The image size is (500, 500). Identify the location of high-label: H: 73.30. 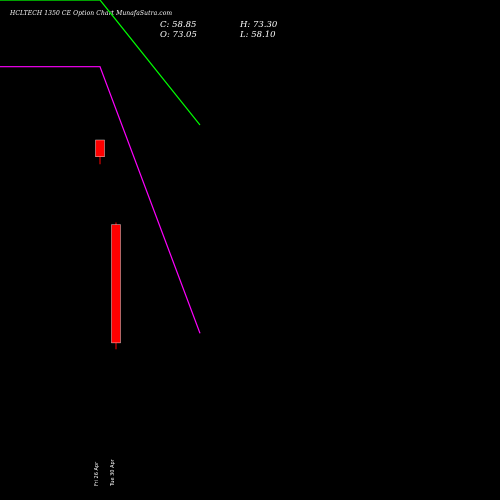
(259, 25).